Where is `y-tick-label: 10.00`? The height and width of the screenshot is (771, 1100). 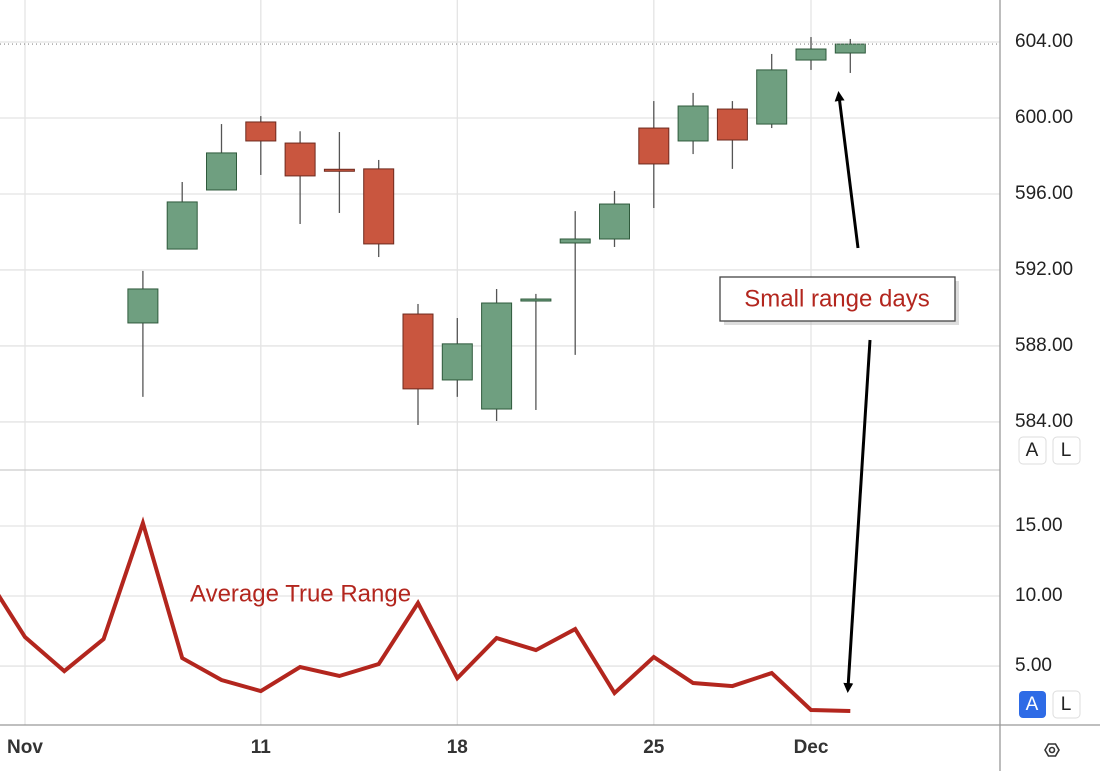 y-tick-label: 10.00 is located at coordinates (1039, 595).